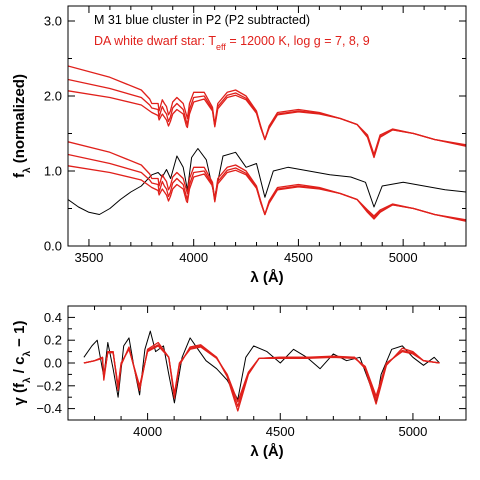  What do you see at coordinates (403, 257) in the screenshot?
I see `top-xtick-label: 5000` at bounding box center [403, 257].